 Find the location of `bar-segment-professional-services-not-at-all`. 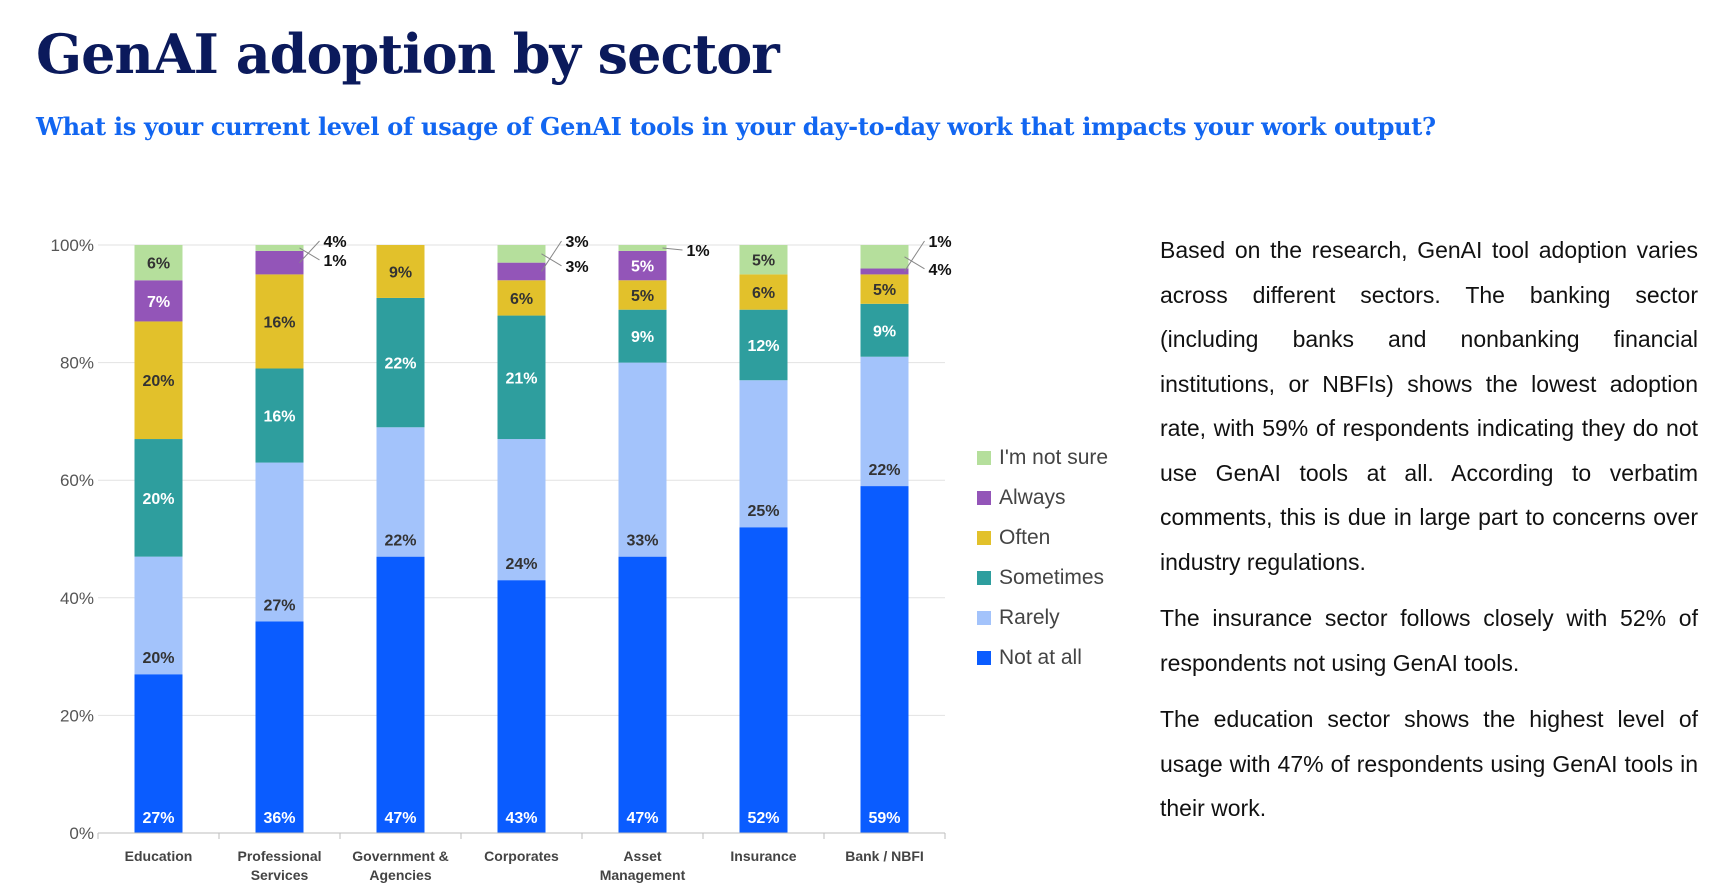

bar-segment-professional-services-not-at-all is located at coordinates (279, 727).